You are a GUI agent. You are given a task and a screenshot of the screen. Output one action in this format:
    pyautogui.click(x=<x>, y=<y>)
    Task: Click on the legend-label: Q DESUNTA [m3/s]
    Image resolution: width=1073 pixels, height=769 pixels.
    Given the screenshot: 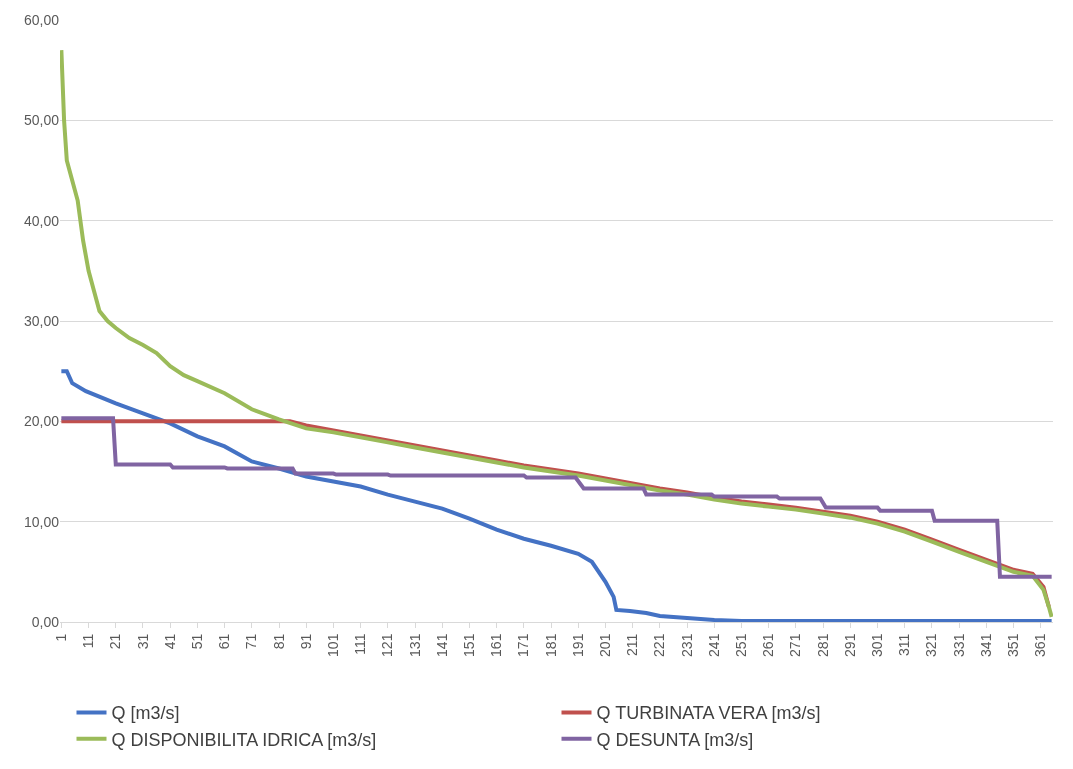 What is the action you would take?
    pyautogui.click(x=675, y=739)
    